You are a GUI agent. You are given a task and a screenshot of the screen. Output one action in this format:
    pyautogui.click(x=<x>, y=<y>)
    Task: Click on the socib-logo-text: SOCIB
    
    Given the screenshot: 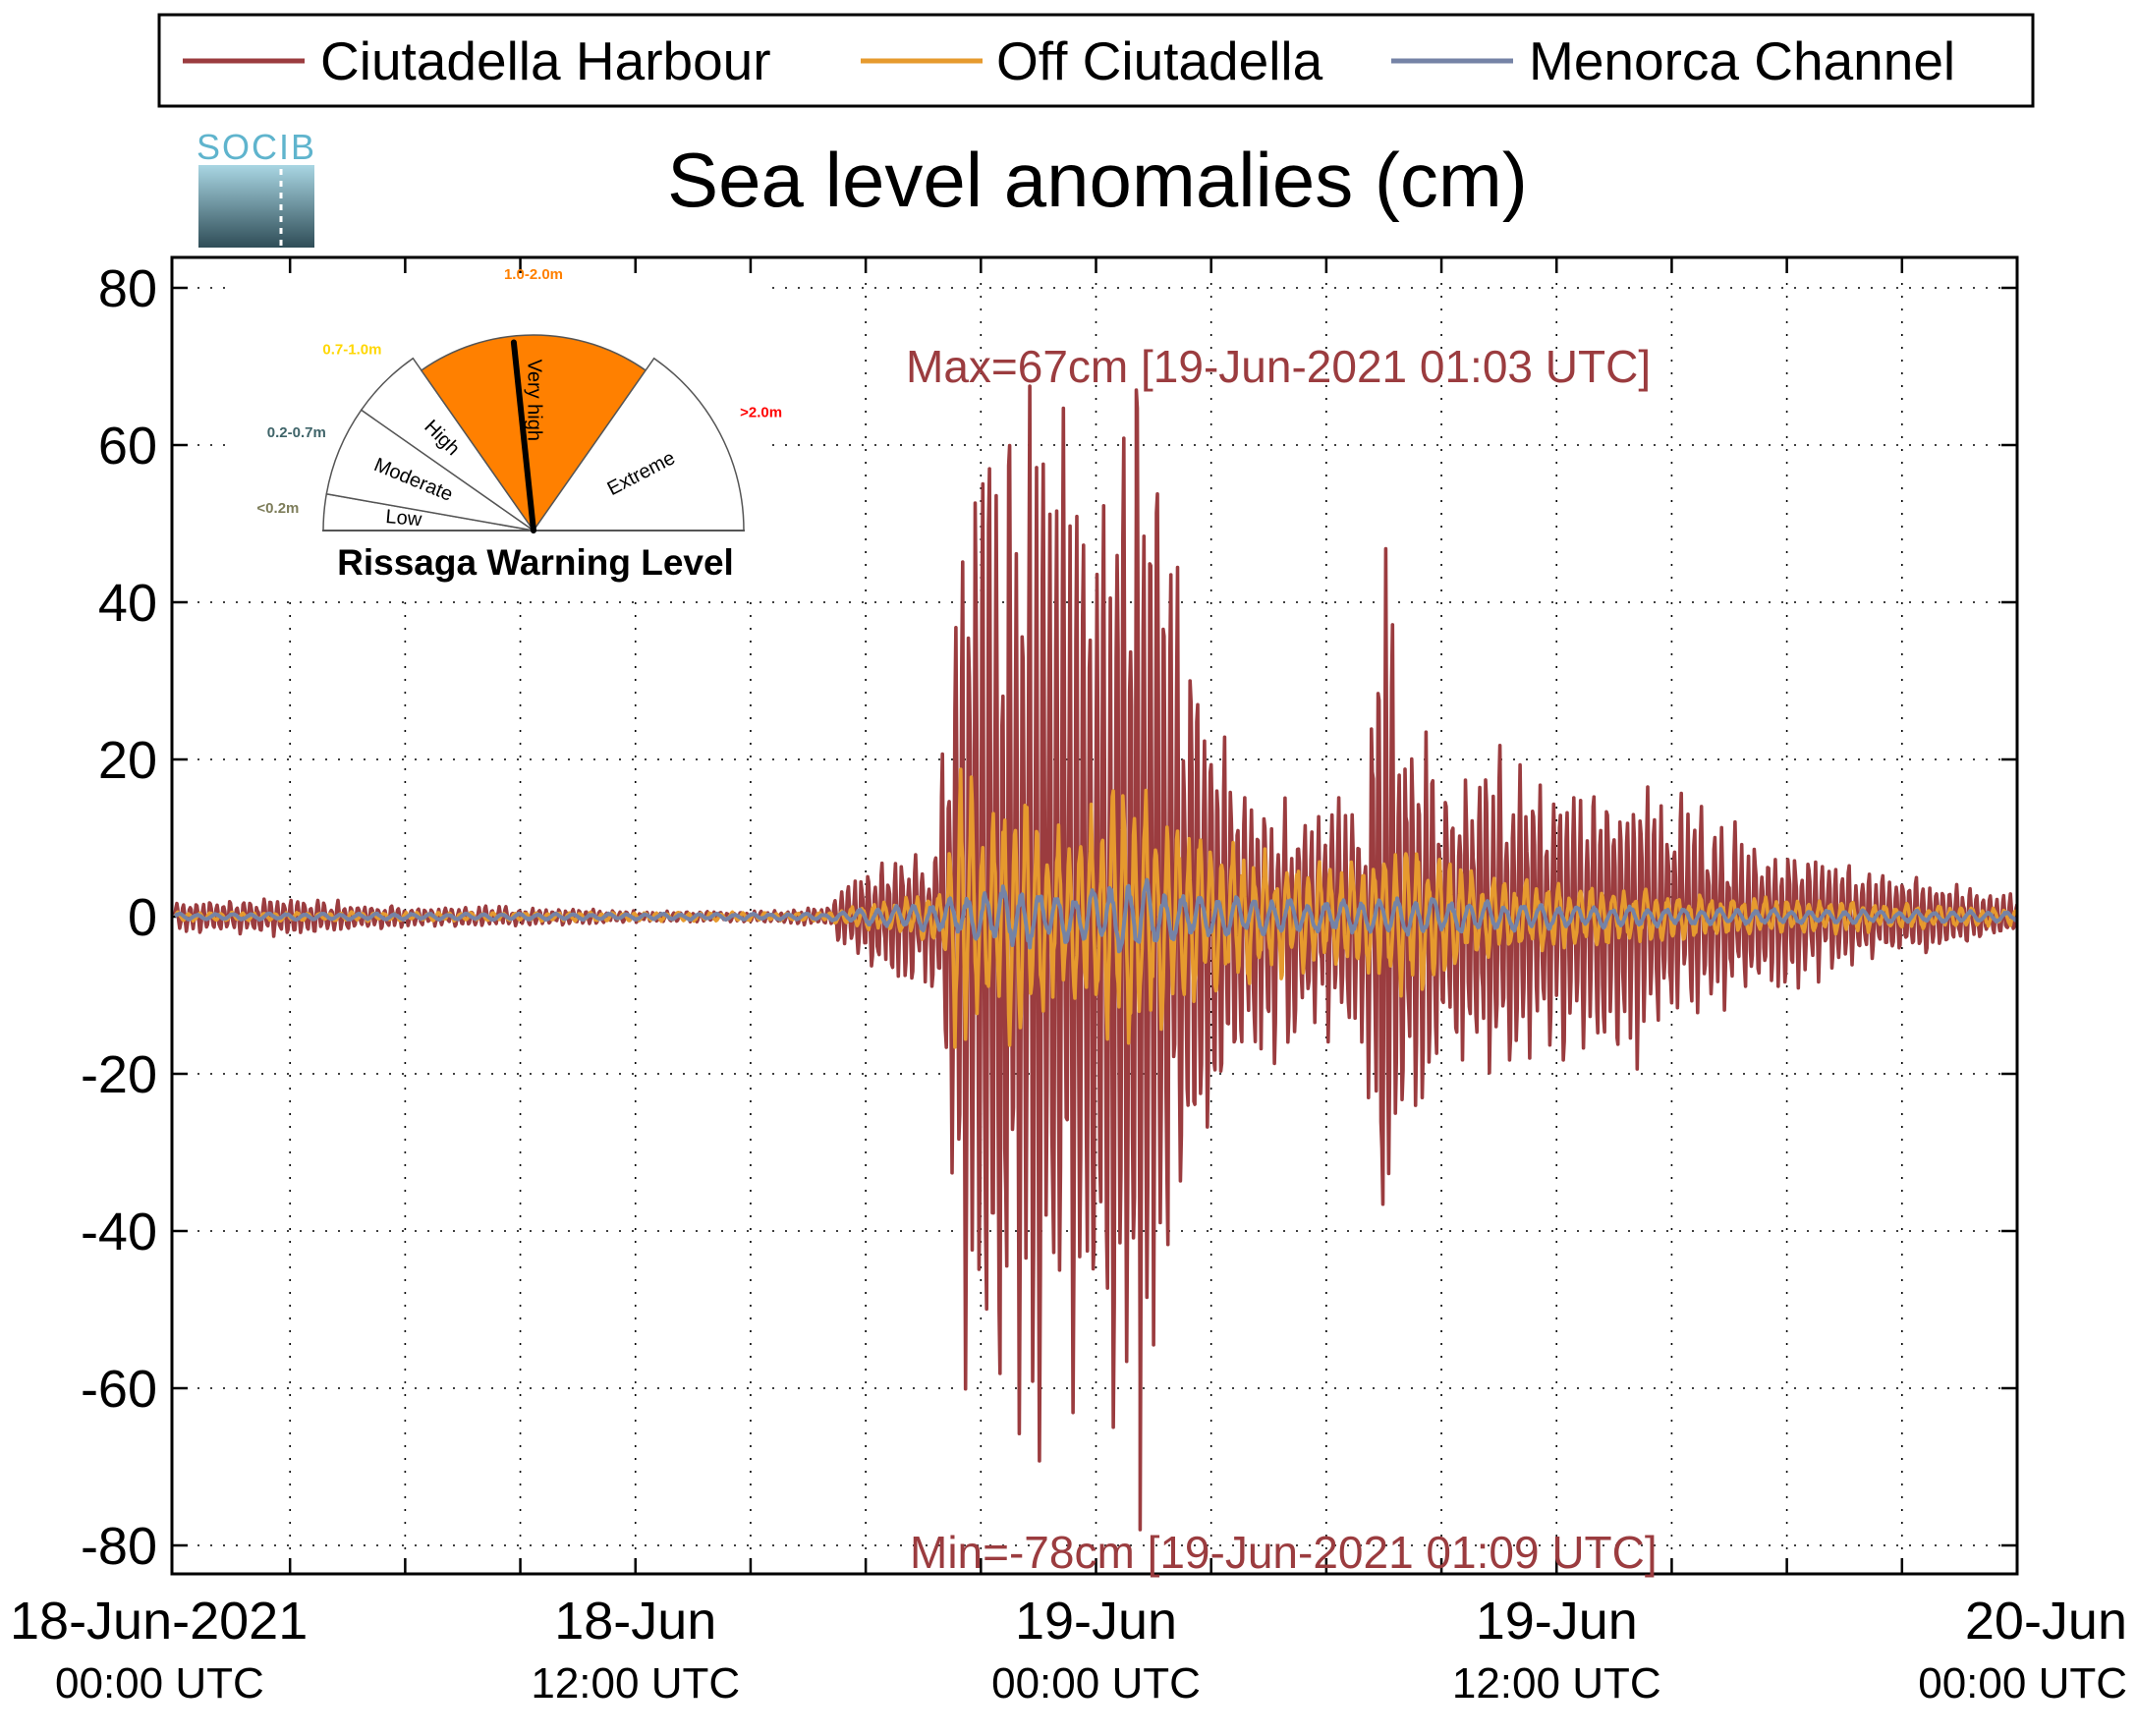 What is the action you would take?
    pyautogui.click(x=256, y=147)
    